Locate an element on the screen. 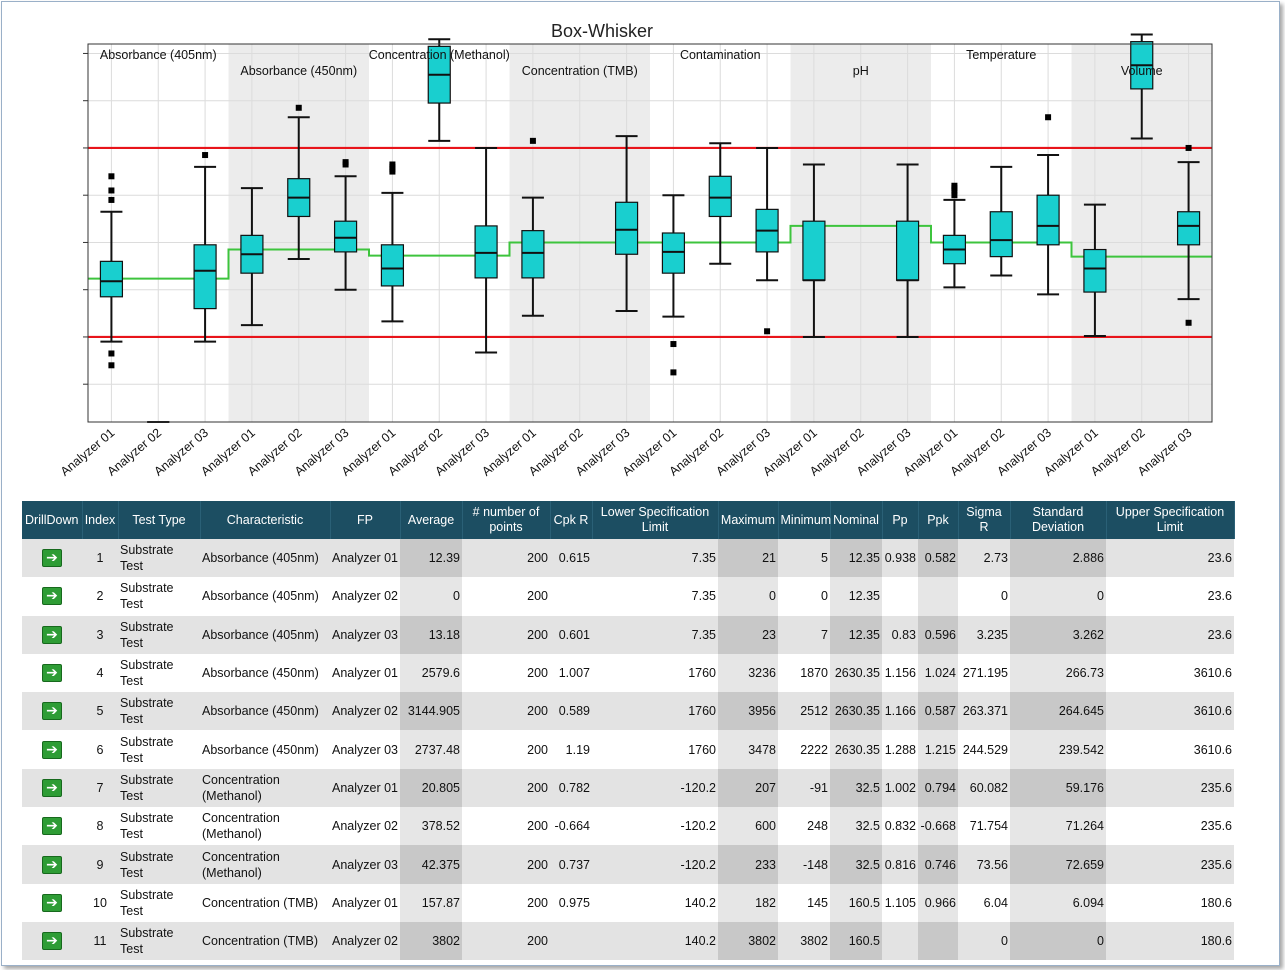 This screenshot has height=970, width=1285. table-cell: 2512 is located at coordinates (804, 711).